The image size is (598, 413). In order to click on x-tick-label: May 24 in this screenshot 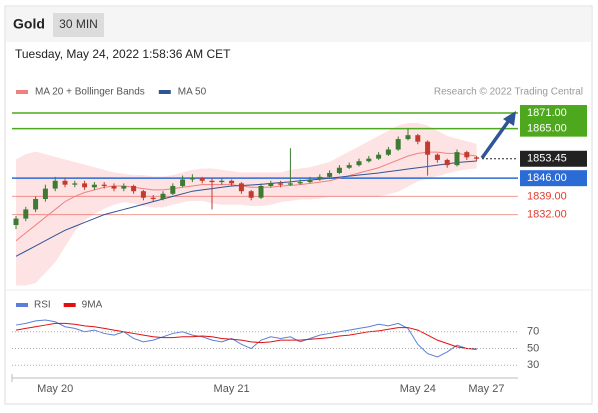, I will do `click(418, 389)`.